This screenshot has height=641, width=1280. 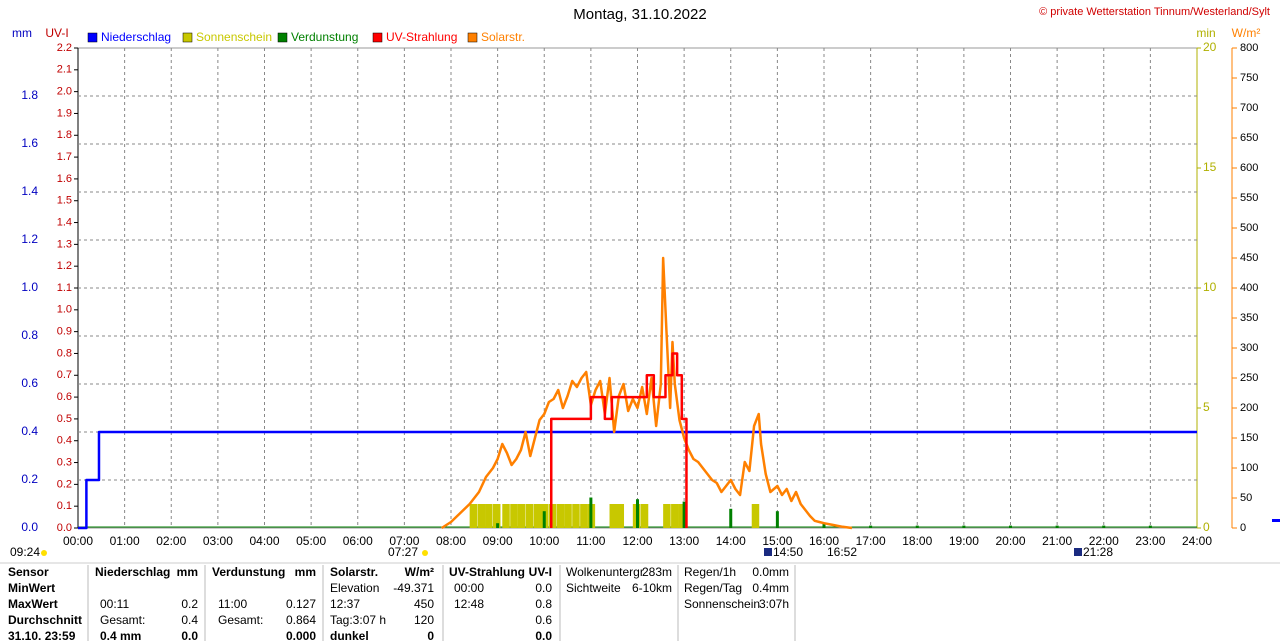 I want to click on y-tick-label: 1.8, so click(x=29, y=95).